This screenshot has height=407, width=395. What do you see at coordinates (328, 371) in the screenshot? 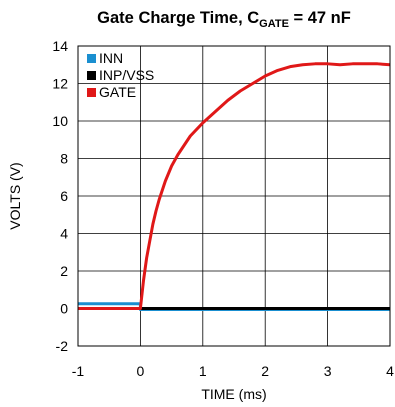
I see `x-tick-label: 3` at bounding box center [328, 371].